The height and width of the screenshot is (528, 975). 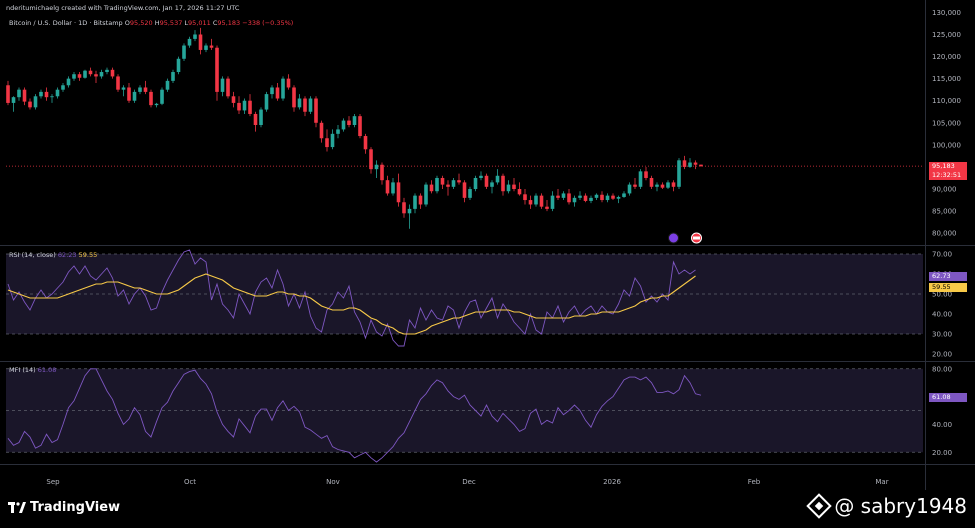 I want to click on rsi-axis-tick: 70.00, so click(x=942, y=255).